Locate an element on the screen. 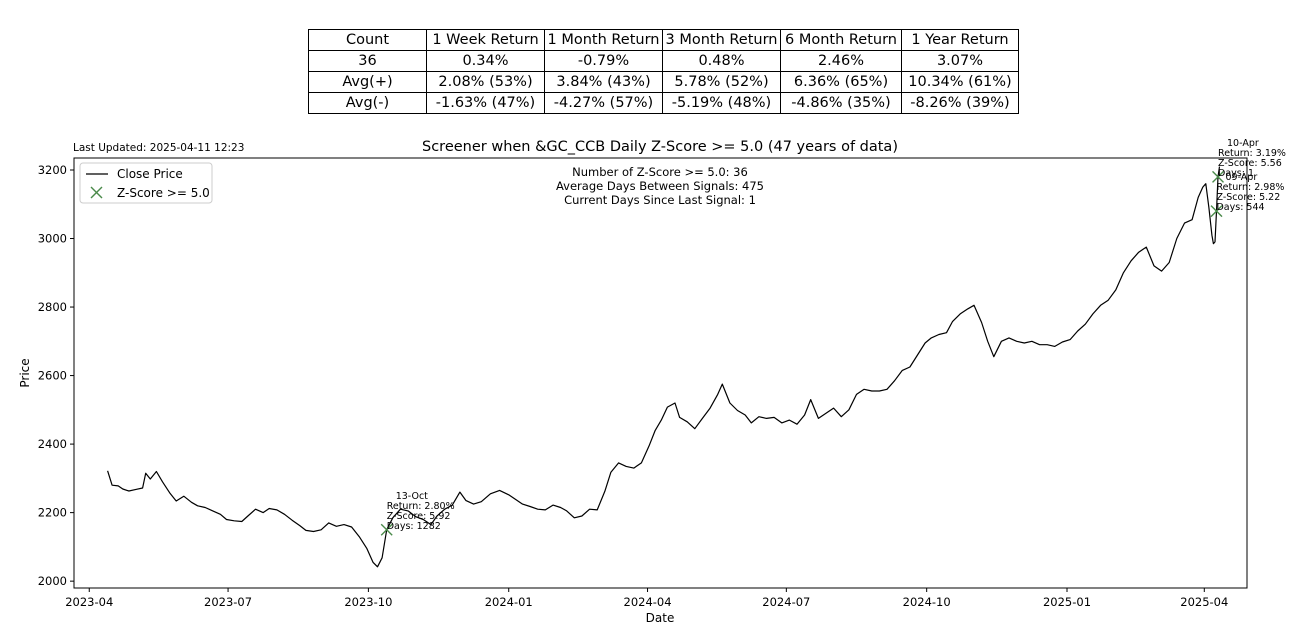  stats-cell: 2.08% (53%) is located at coordinates (485, 82).